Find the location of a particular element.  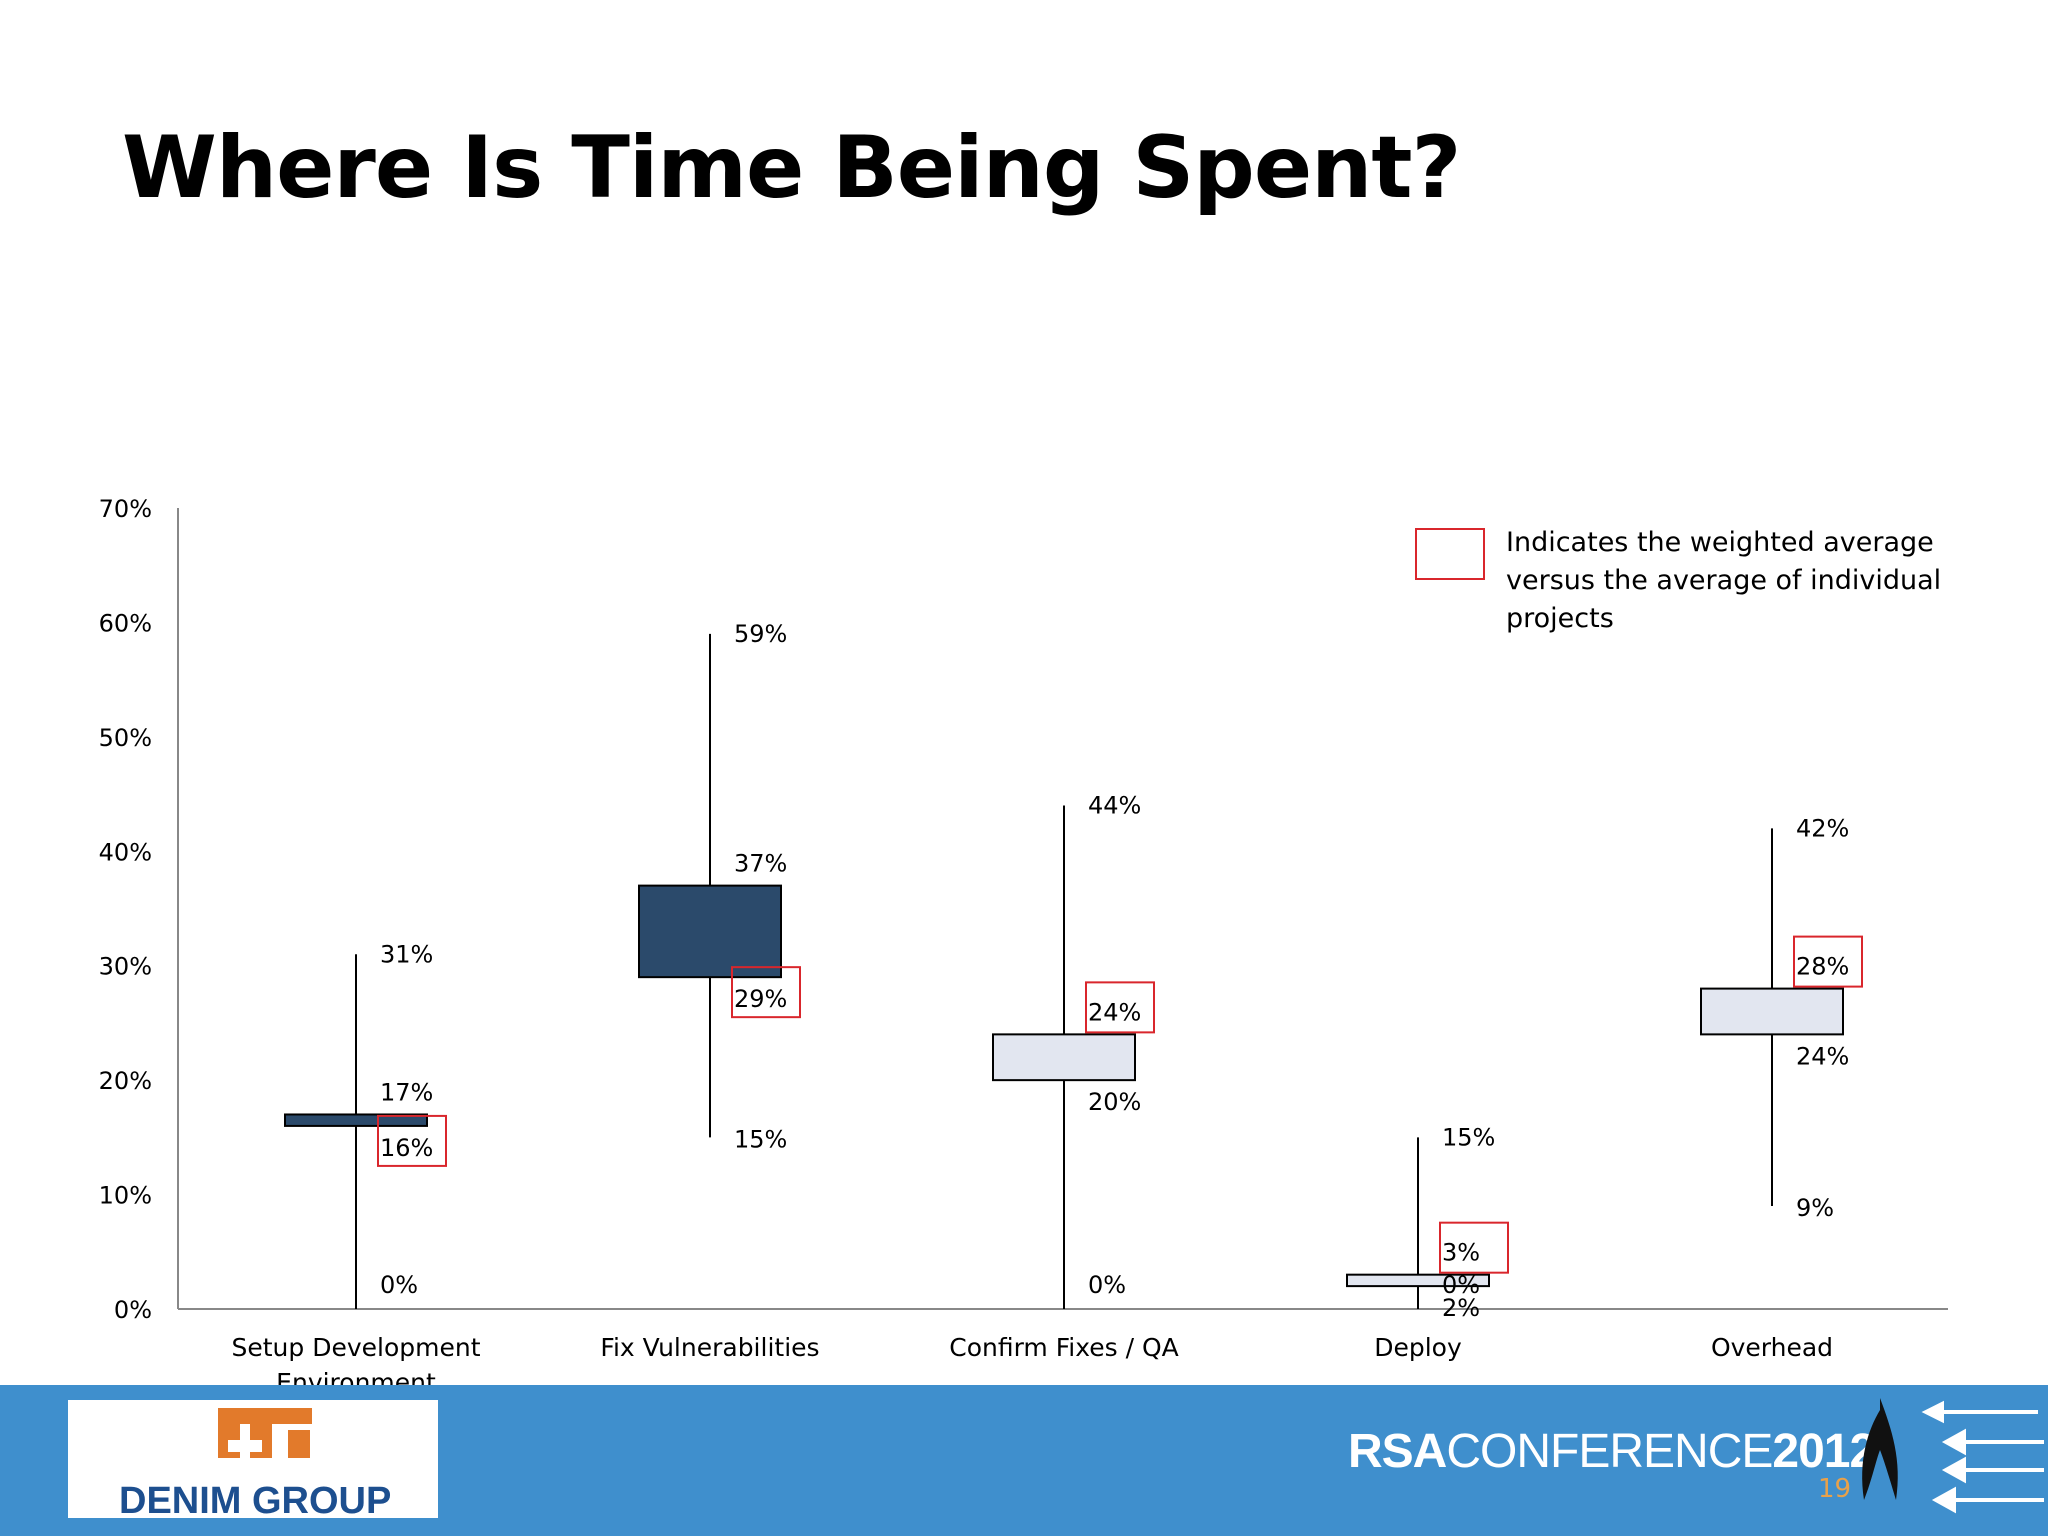

logo-text: DENIM GROUP is located at coordinates (255, 1501).